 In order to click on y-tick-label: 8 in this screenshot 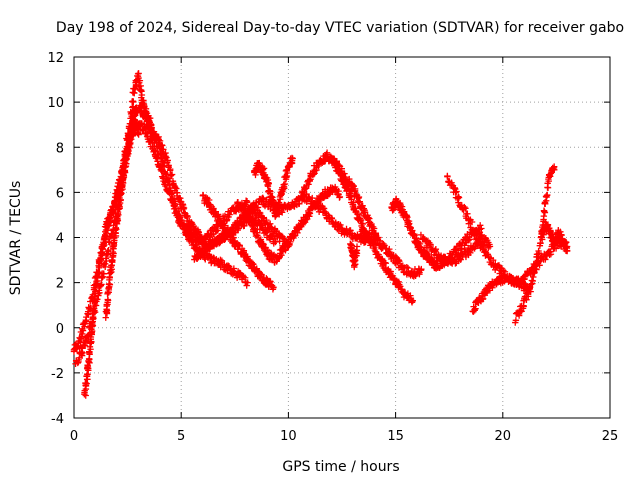, I will do `click(60, 148)`.